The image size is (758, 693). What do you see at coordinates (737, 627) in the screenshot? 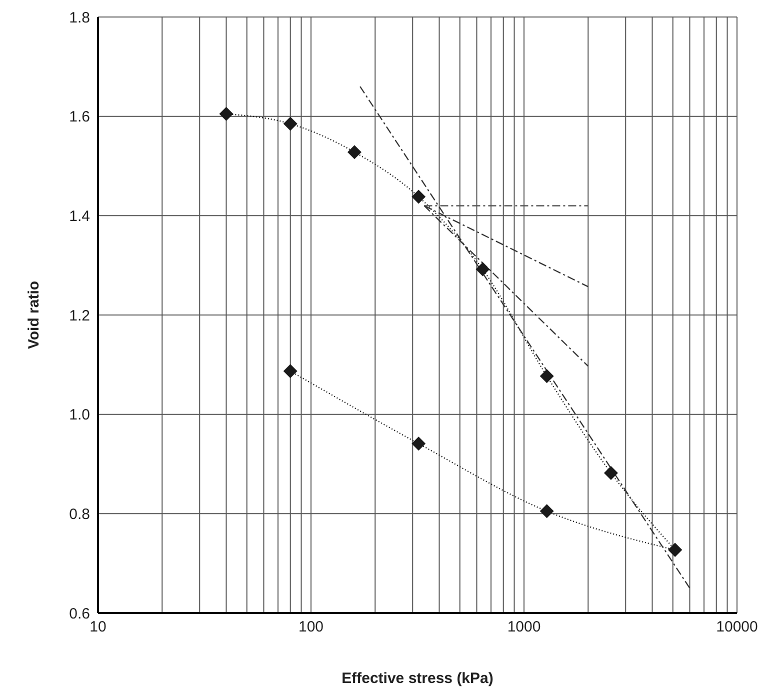
I see `x-tick-label: 10000` at bounding box center [737, 627].